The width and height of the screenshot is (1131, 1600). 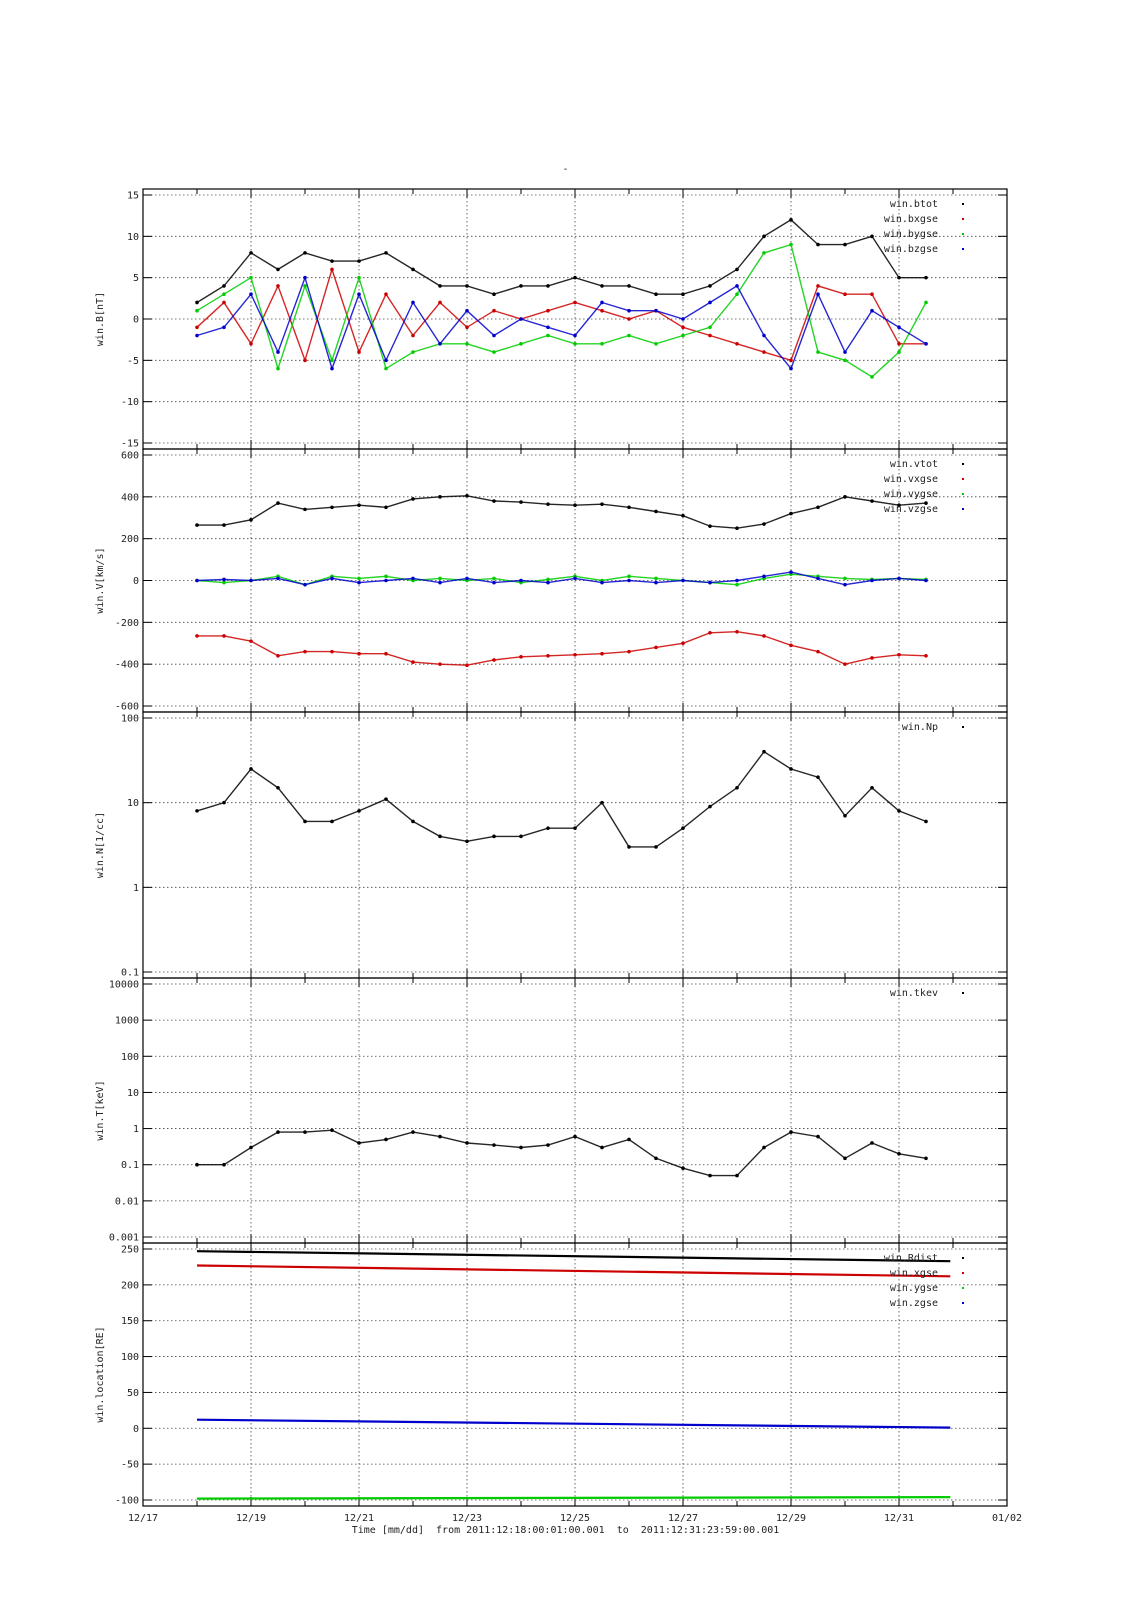 What do you see at coordinates (130, 1357) in the screenshot?
I see `y-tick-label: 100` at bounding box center [130, 1357].